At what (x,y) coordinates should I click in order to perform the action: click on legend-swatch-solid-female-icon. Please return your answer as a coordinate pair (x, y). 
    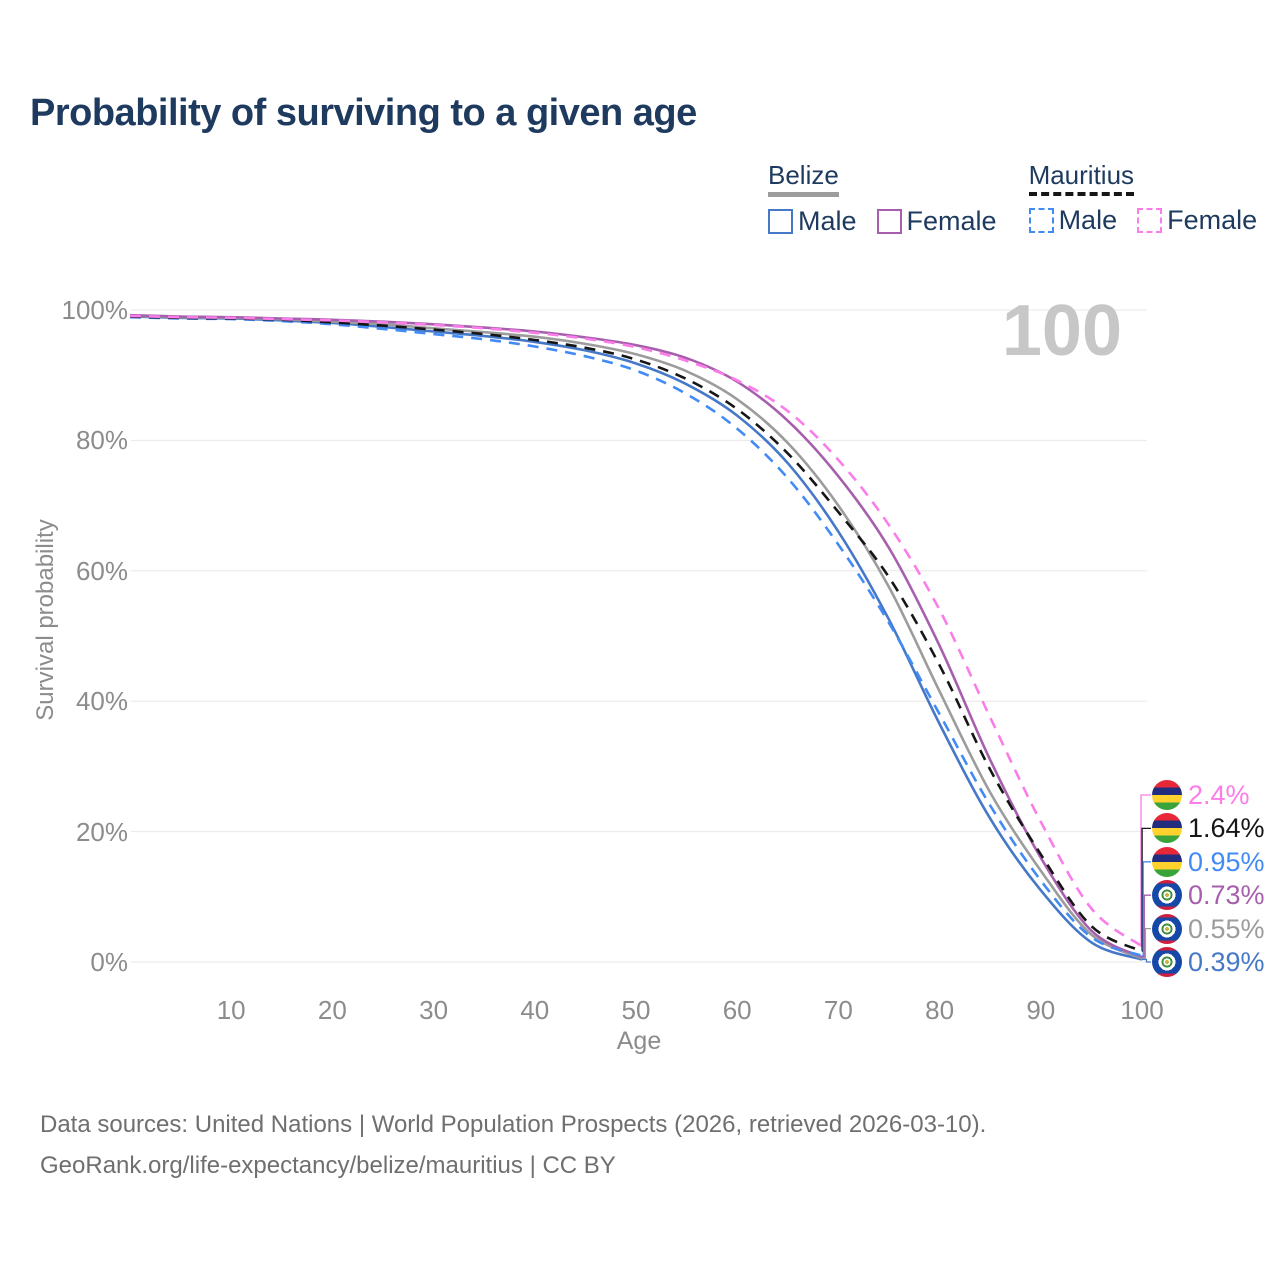
    Looking at the image, I should click on (889, 221).